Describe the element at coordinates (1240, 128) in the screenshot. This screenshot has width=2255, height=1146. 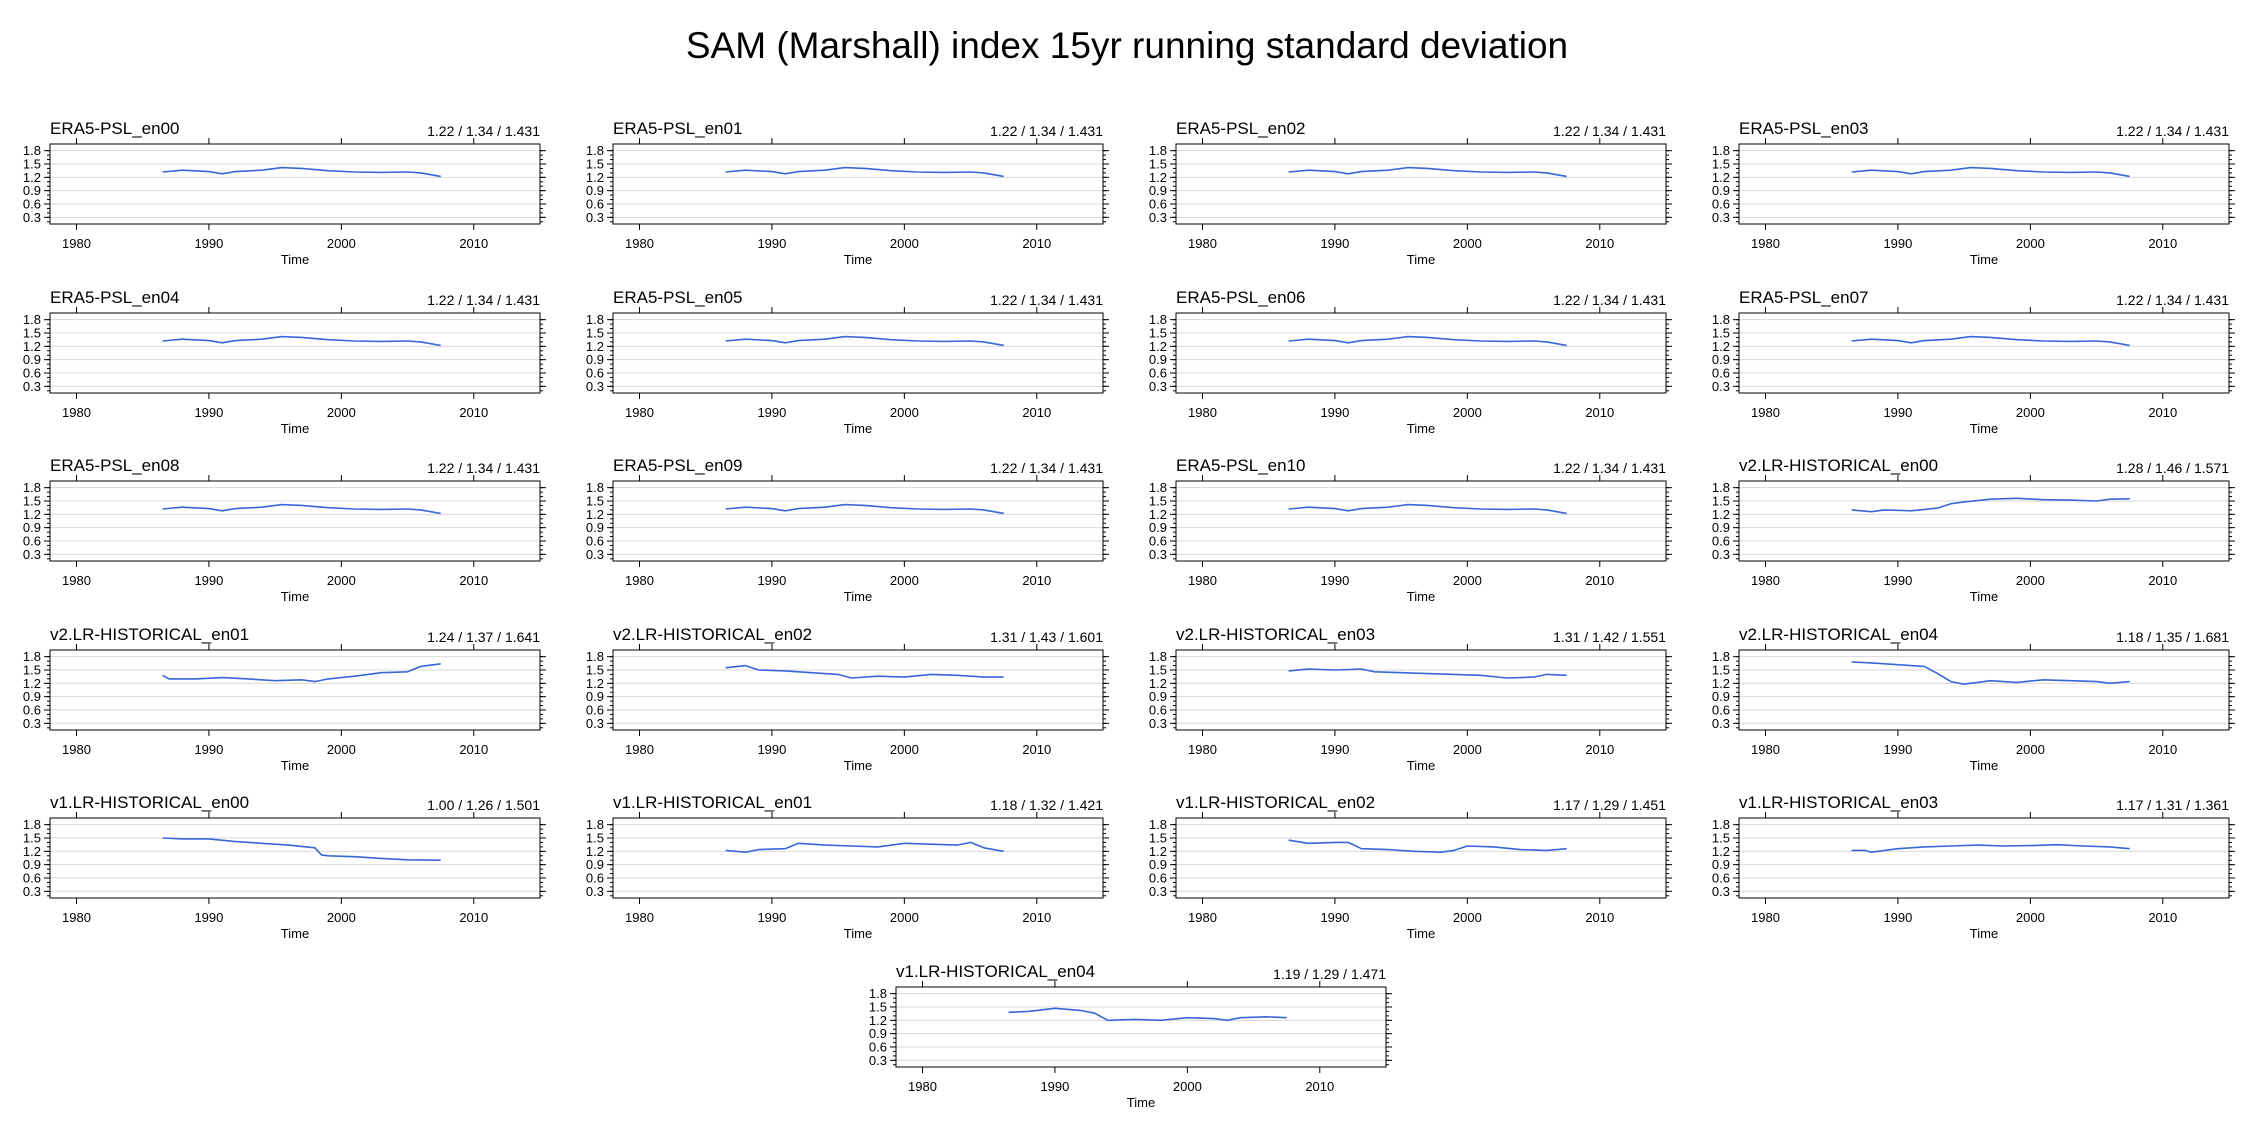
I see `panel-title: ERA5-PSL_en02` at that location.